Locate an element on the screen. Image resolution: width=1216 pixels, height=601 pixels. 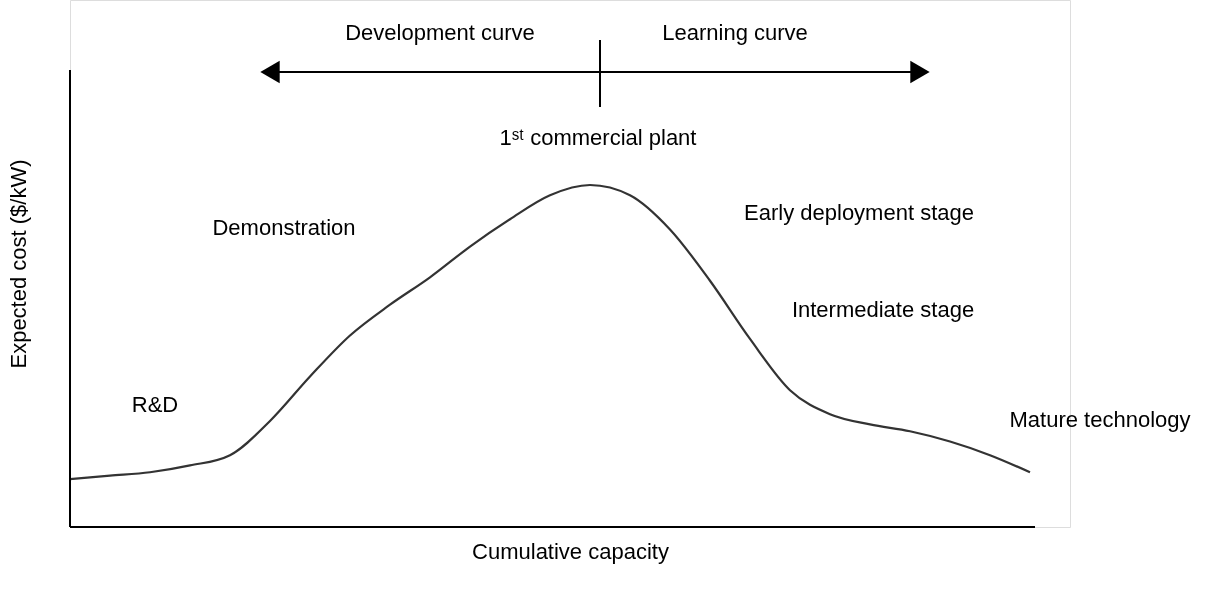
annotation: Intermediate stage is located at coordinates (883, 309).